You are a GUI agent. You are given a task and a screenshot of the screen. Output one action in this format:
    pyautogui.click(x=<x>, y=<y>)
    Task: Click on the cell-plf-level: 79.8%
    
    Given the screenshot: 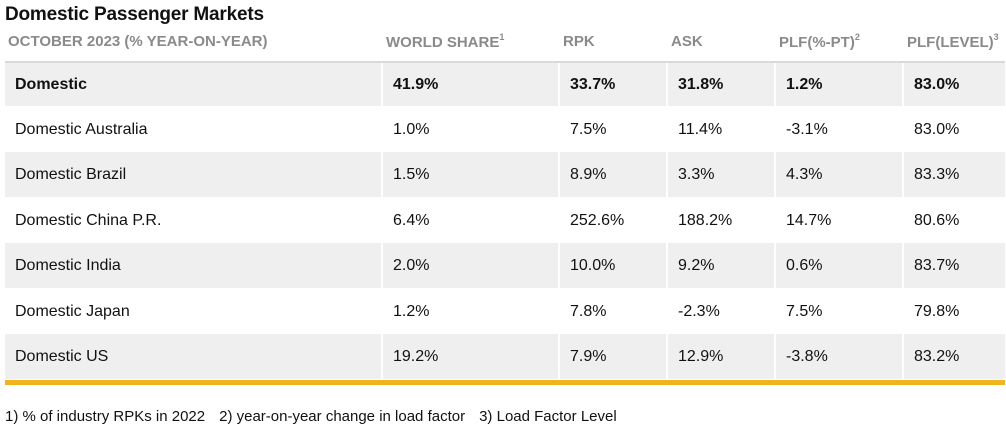 What is the action you would take?
    pyautogui.click(x=937, y=311)
    